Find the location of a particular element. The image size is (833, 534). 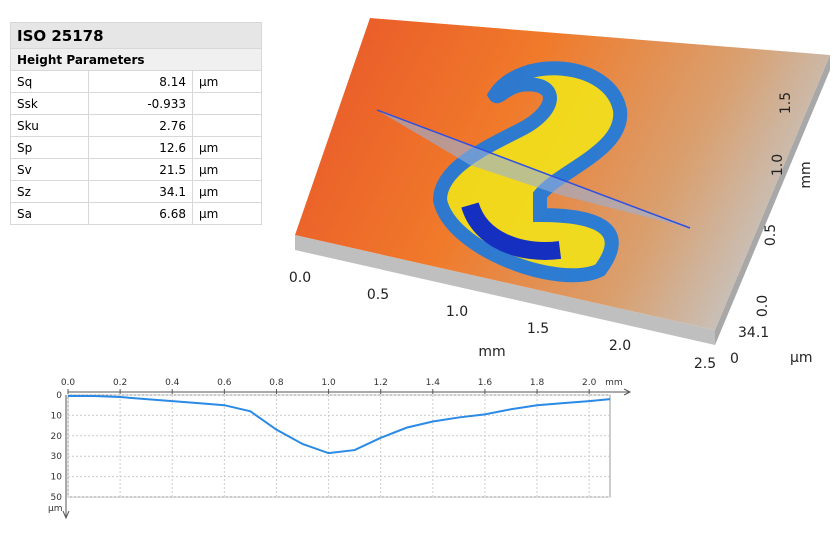

x-tick-label: 1.4 is located at coordinates (433, 383).